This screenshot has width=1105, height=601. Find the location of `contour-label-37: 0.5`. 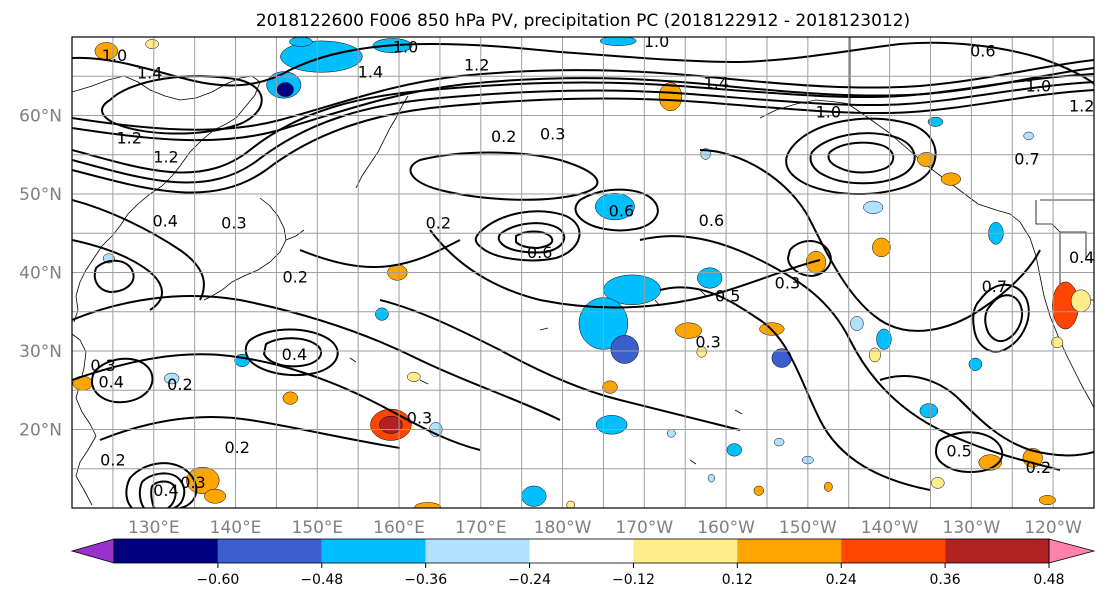

contour-label-37: 0.5 is located at coordinates (958, 451).